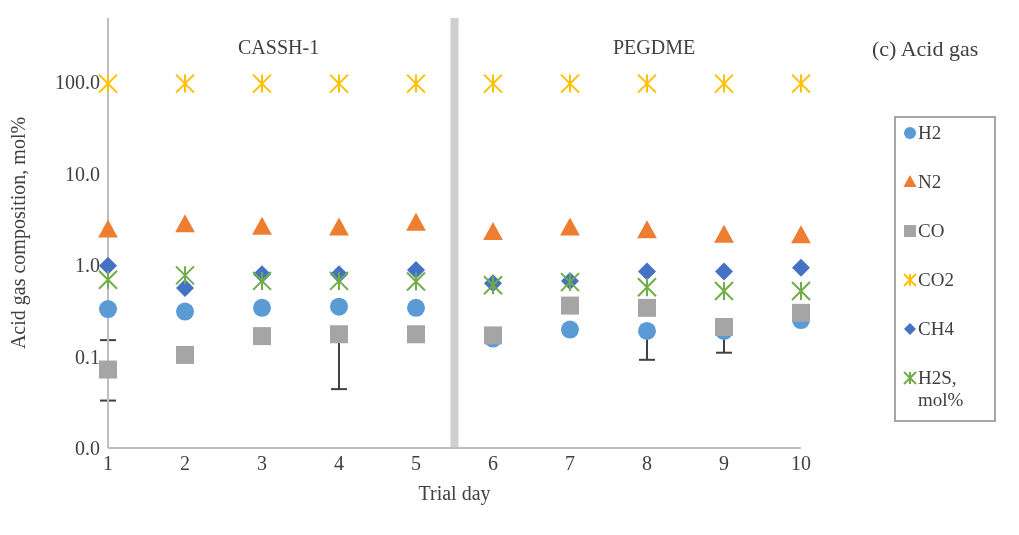 The height and width of the screenshot is (535, 1019). What do you see at coordinates (930, 182) in the screenshot?
I see `legend-label: N2` at bounding box center [930, 182].